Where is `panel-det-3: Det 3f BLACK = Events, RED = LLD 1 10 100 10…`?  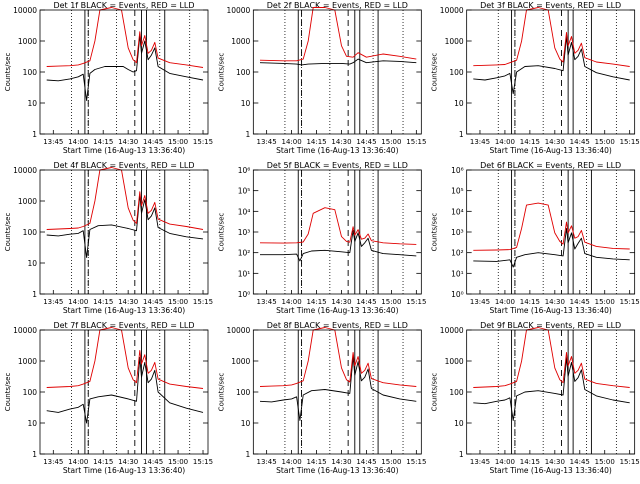
panel-det-3: Det 3f BLACK = Events, RED = LLD 1 10 100 10… is located at coordinates (535, 78).